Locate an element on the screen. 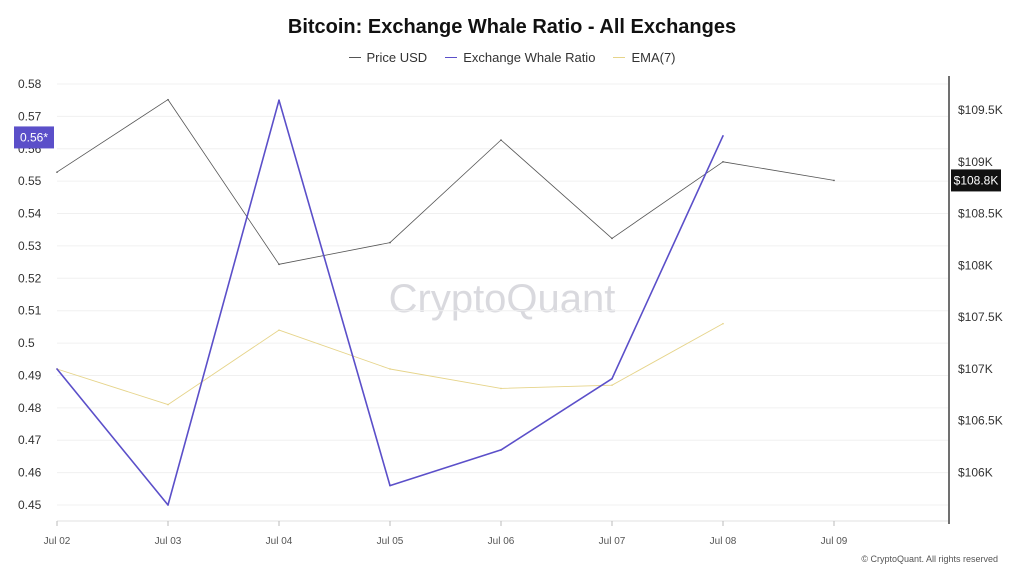  x-axis-tick-label: Jul 08 is located at coordinates (723, 541).